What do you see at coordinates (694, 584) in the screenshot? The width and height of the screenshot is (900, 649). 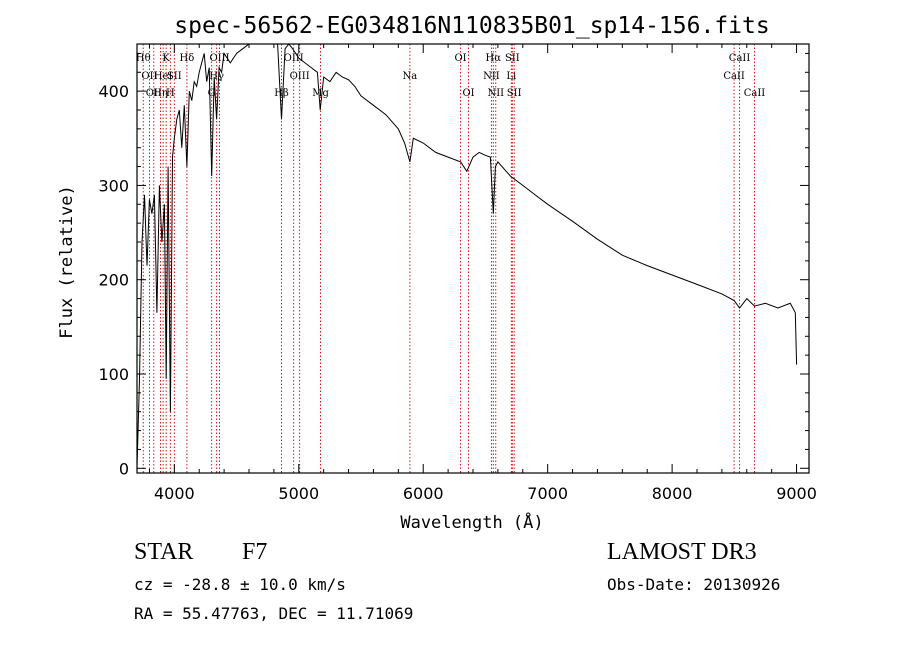 I see `observation-date: Obs-Date: 20130926` at bounding box center [694, 584].